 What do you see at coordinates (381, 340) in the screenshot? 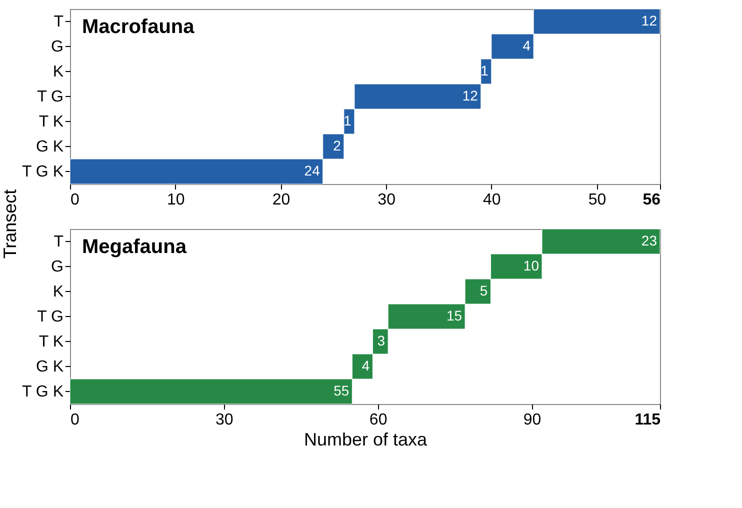
I see `data-label: 3` at bounding box center [381, 340].